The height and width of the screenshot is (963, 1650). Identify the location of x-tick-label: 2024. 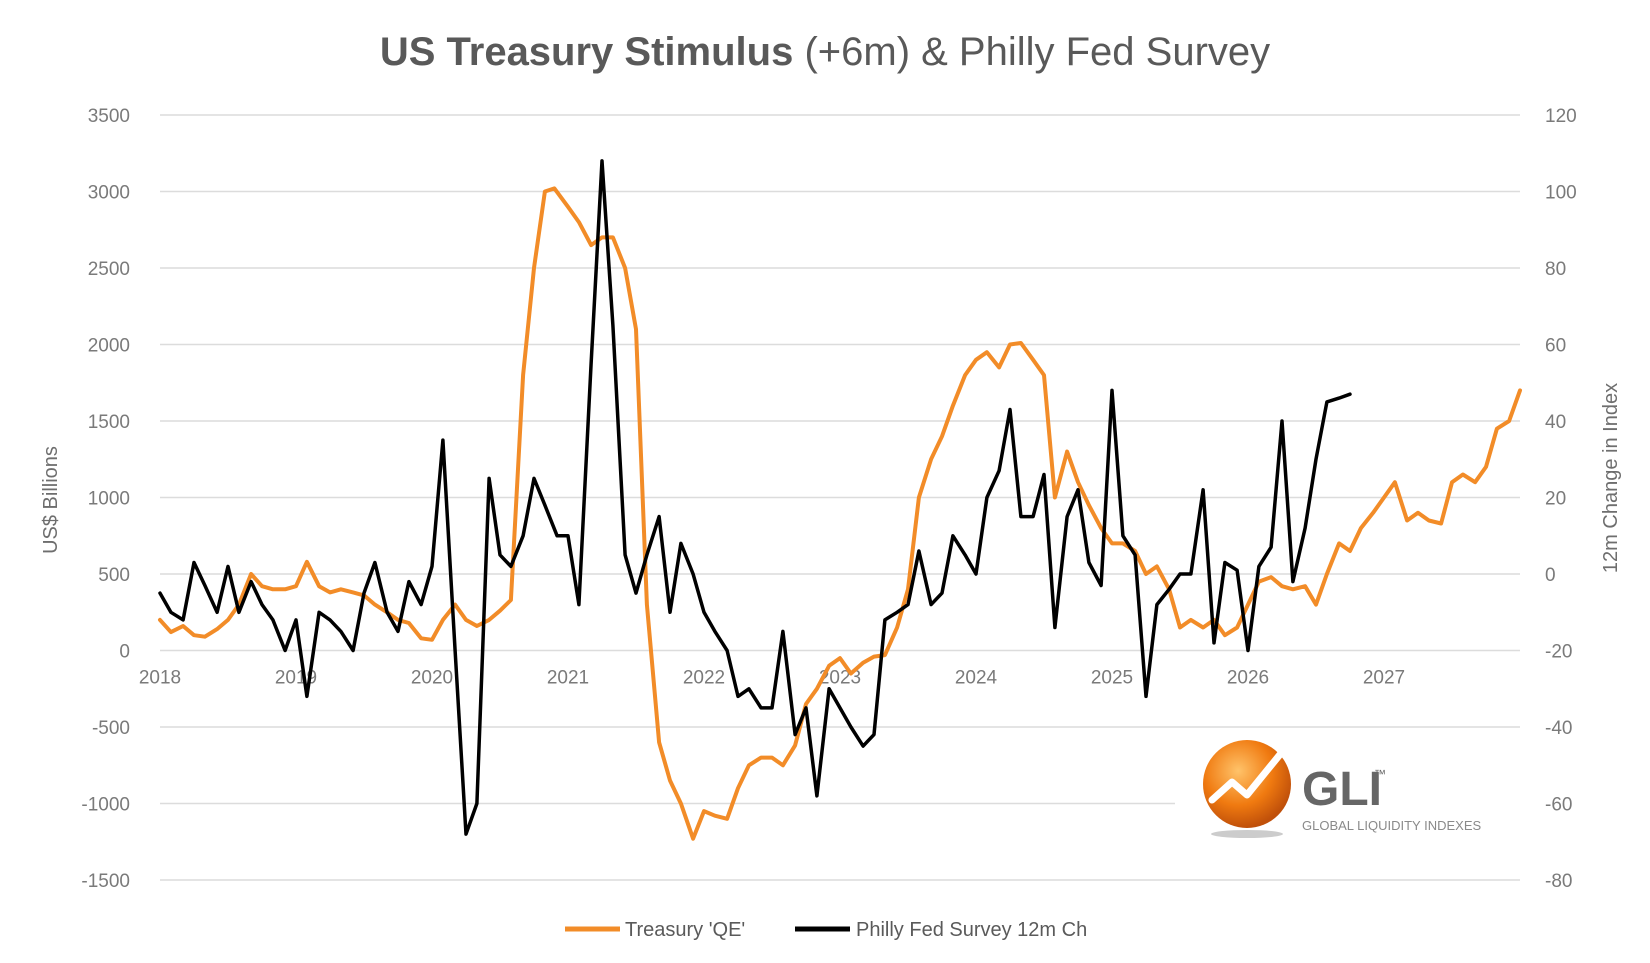
(976, 678).